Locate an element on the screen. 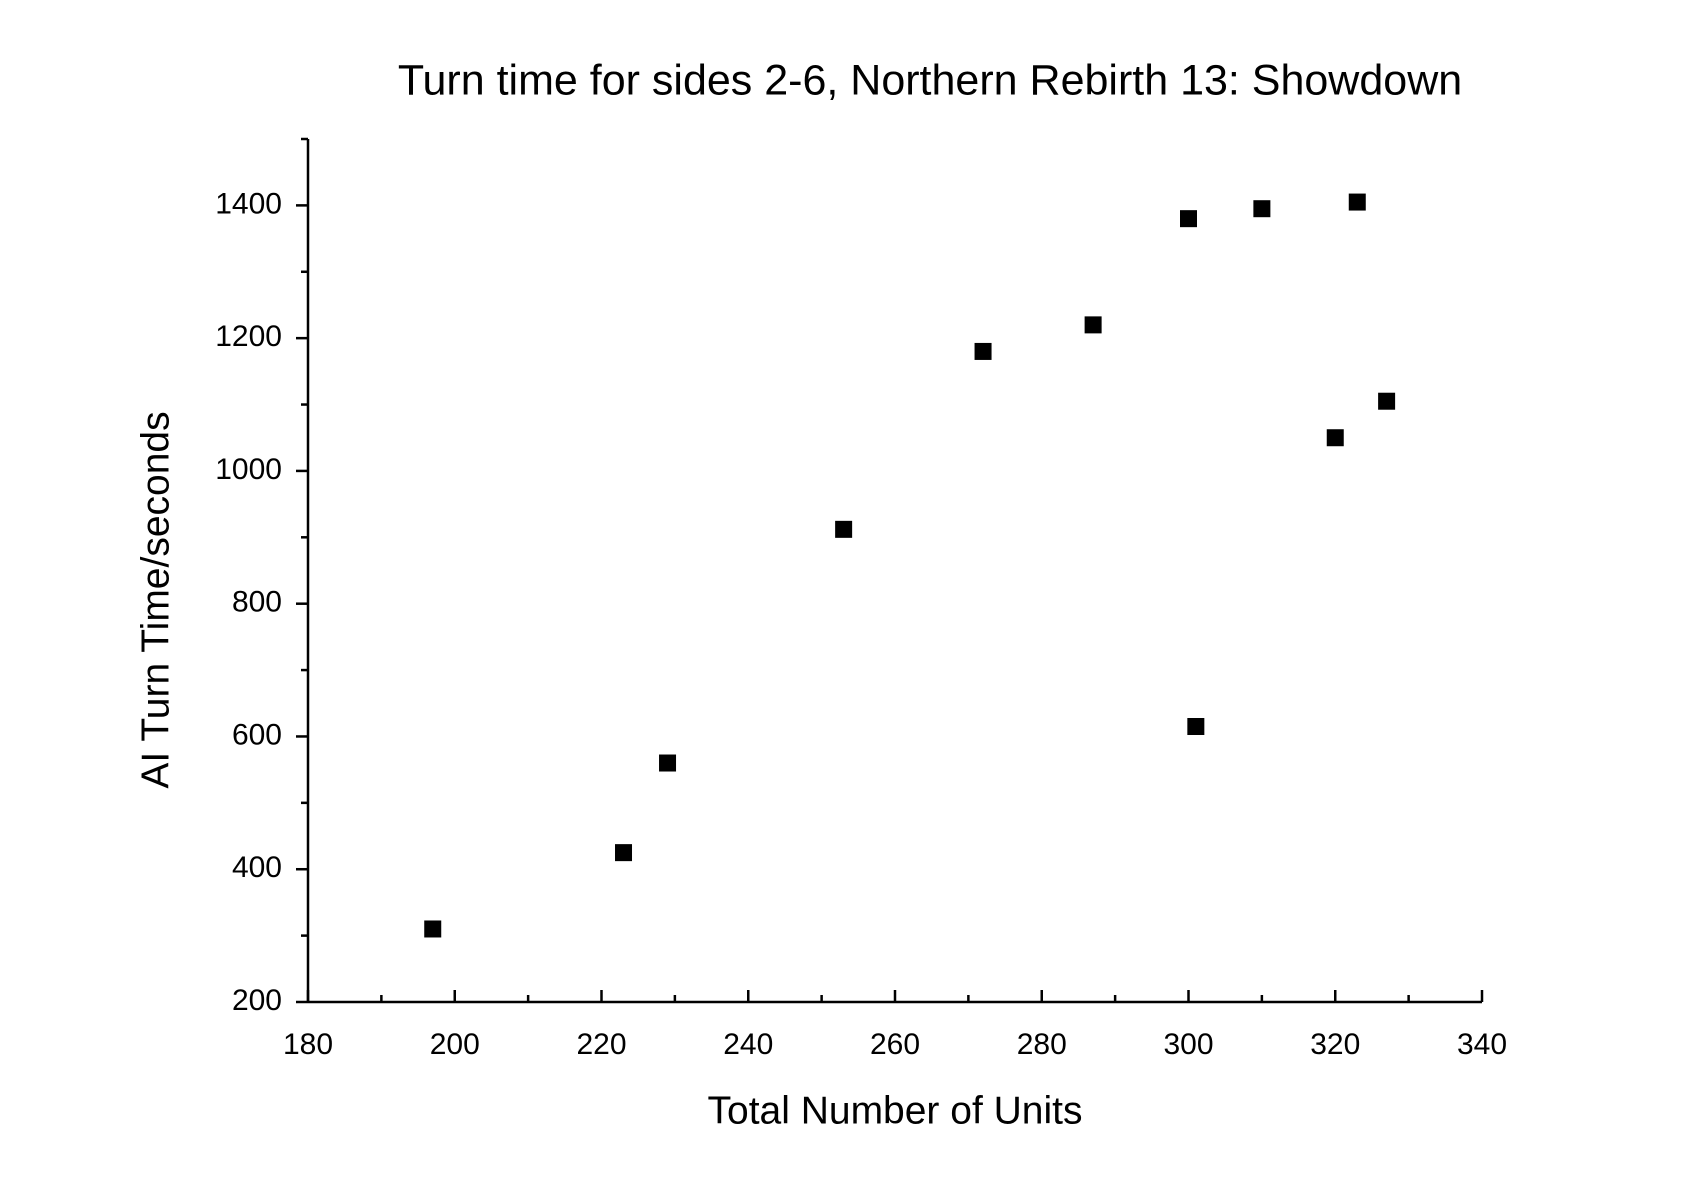 This screenshot has height=1188, width=1701. x-tick-label: 220 is located at coordinates (601, 1044).